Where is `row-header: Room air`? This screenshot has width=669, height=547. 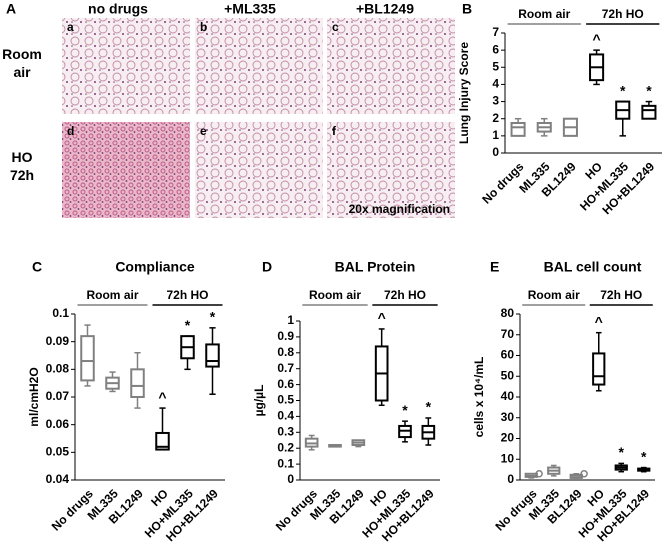
row-header: Room air is located at coordinates (22, 63).